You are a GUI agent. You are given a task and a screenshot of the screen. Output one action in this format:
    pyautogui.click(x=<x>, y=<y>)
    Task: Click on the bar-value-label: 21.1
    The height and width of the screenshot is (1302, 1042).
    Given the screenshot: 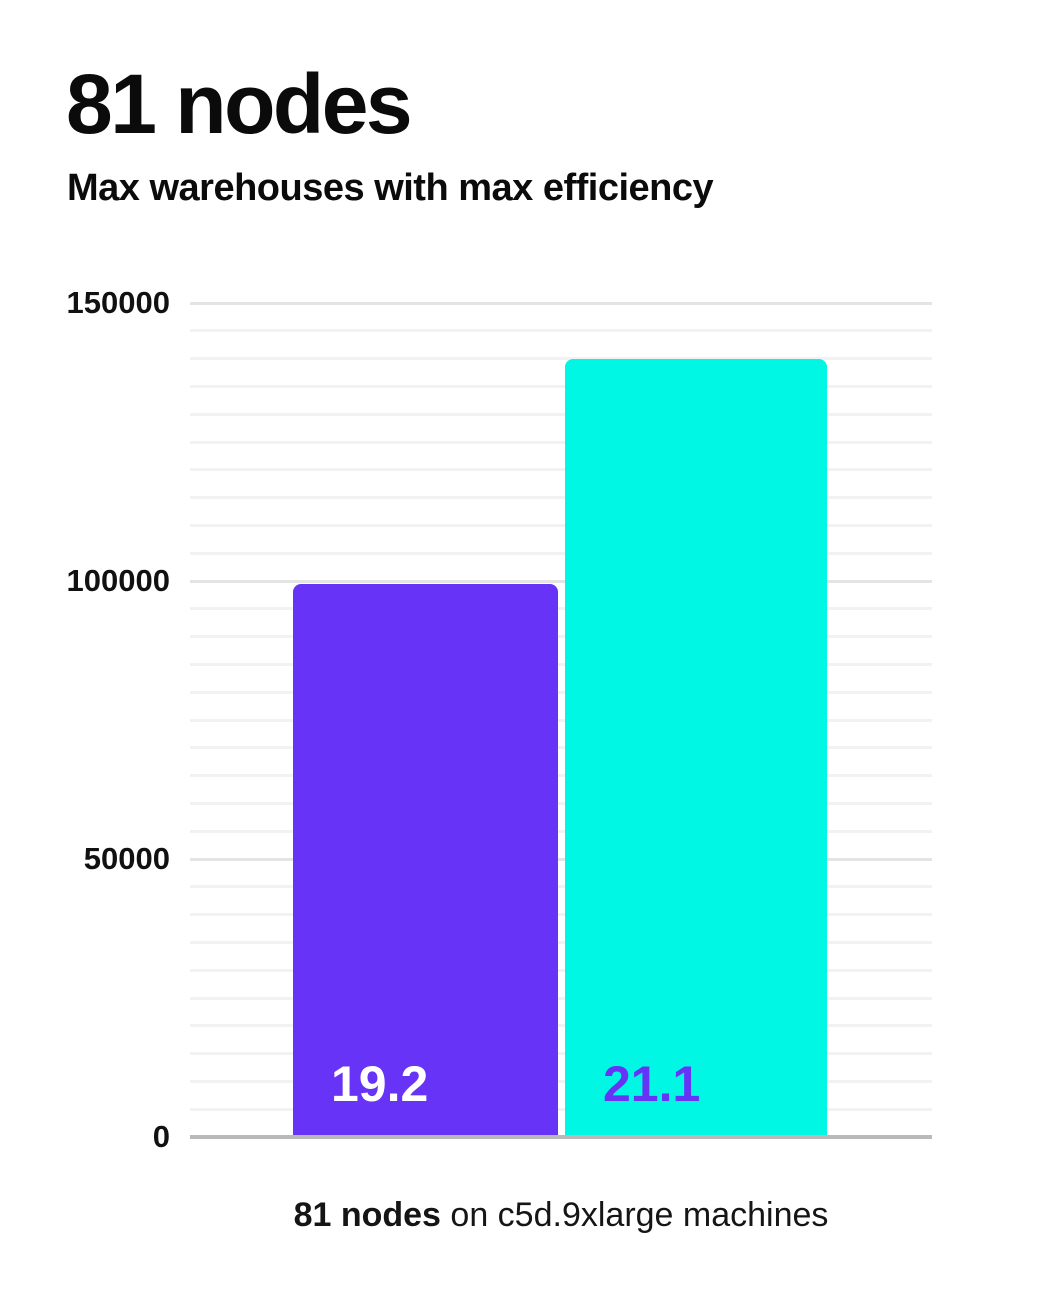 What is the action you would take?
    pyautogui.click(x=652, y=1084)
    